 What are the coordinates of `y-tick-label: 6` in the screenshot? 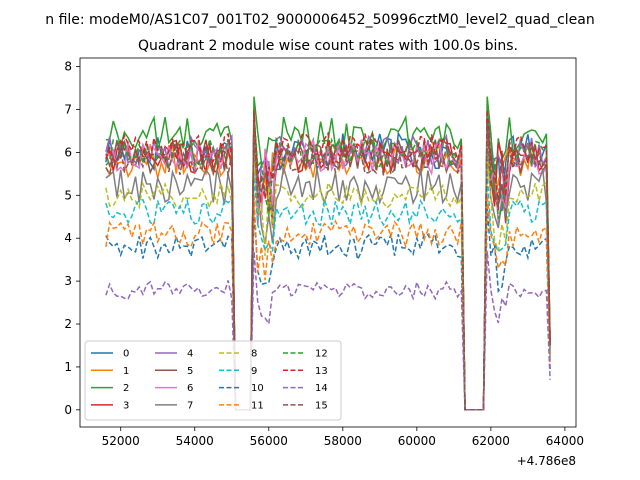 It's located at (68, 152).